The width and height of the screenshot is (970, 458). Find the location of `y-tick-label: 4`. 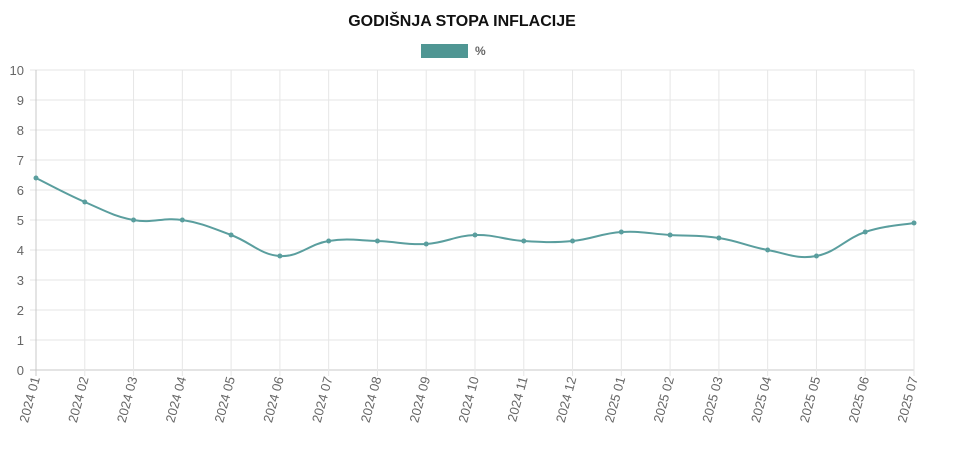

y-tick-label: 4 is located at coordinates (20, 250).